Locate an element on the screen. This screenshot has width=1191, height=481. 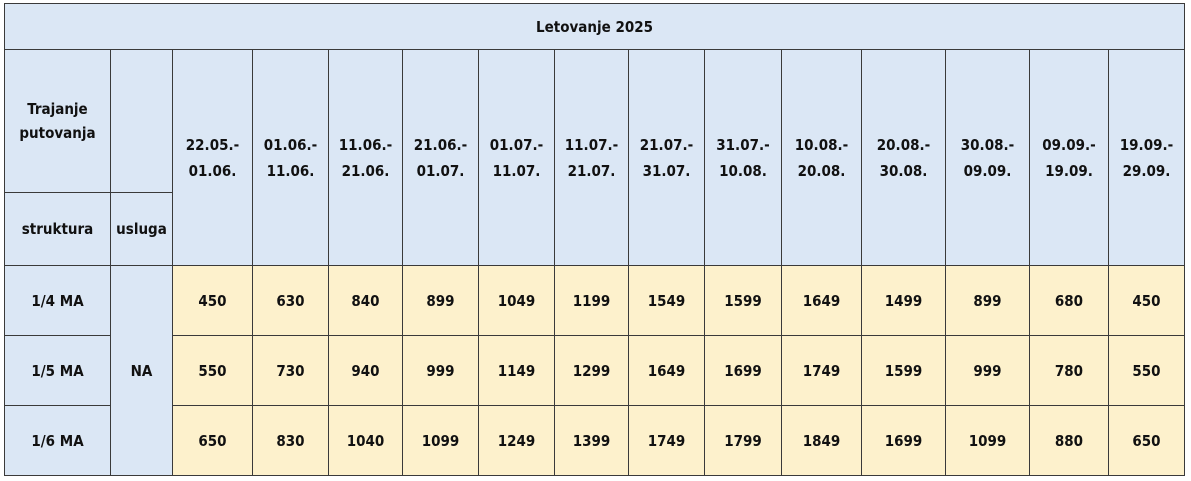
price-cell: 1199 is located at coordinates (591, 300).